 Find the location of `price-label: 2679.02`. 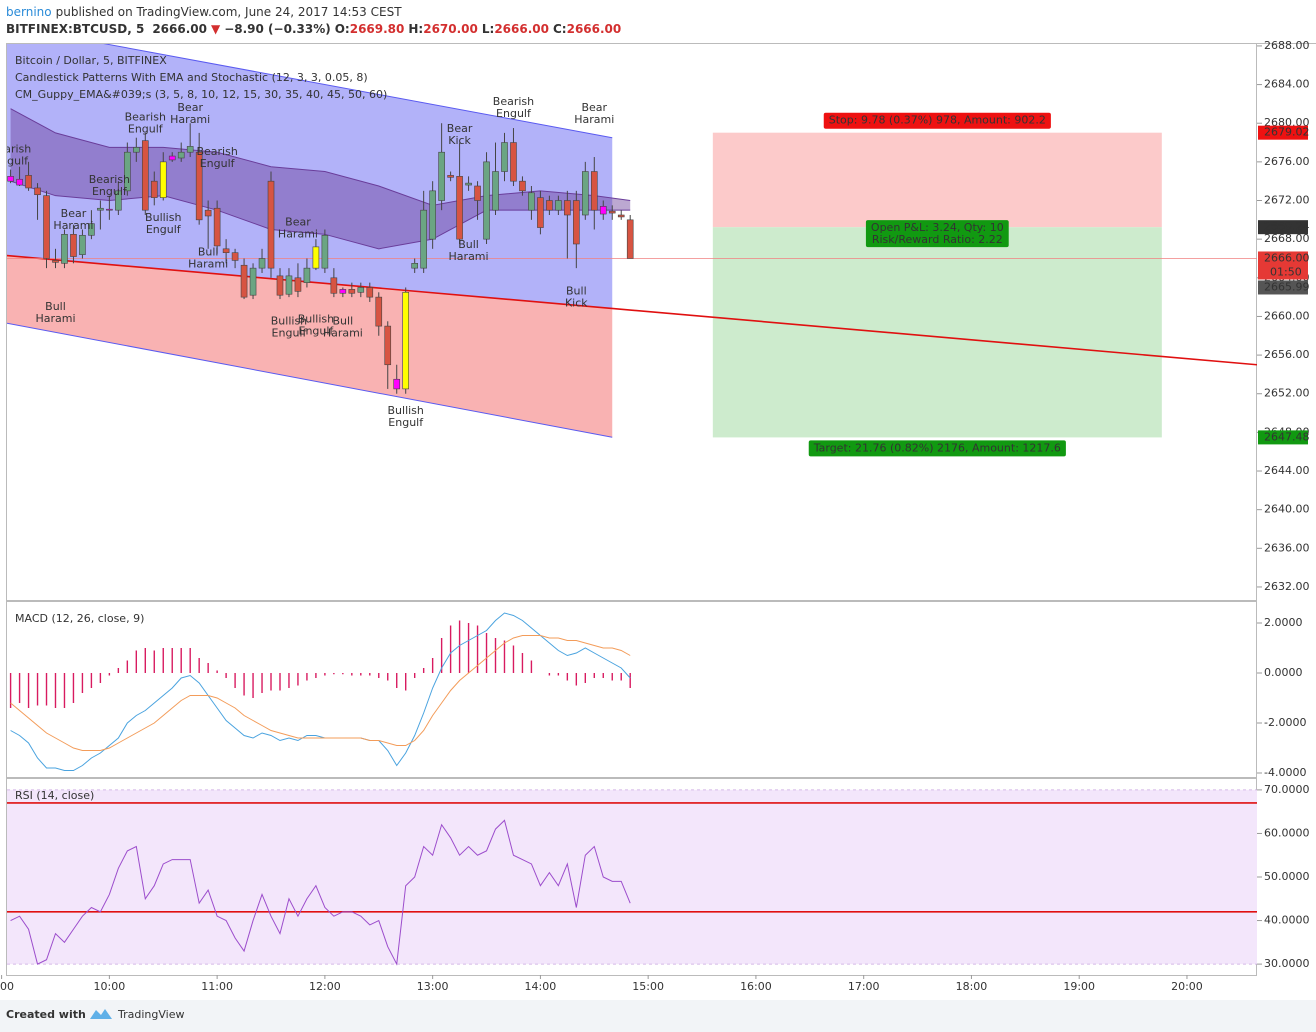

price-label: 2679.02 is located at coordinates (1287, 132).